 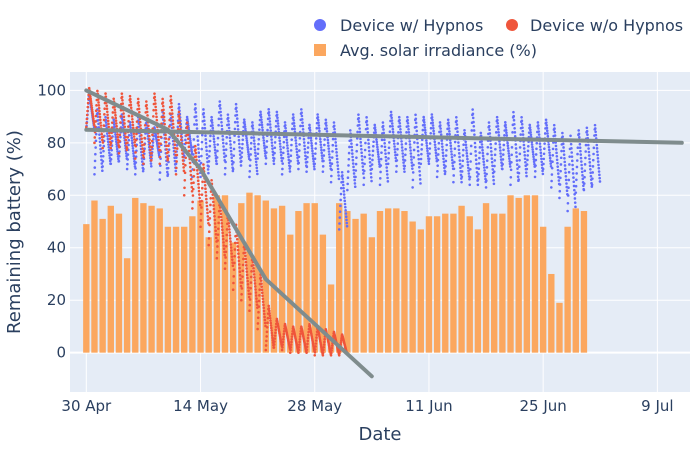 What do you see at coordinates (398, 25) in the screenshot?
I see `legend-item-hypnos: Device w/ Hypnos` at bounding box center [398, 25].